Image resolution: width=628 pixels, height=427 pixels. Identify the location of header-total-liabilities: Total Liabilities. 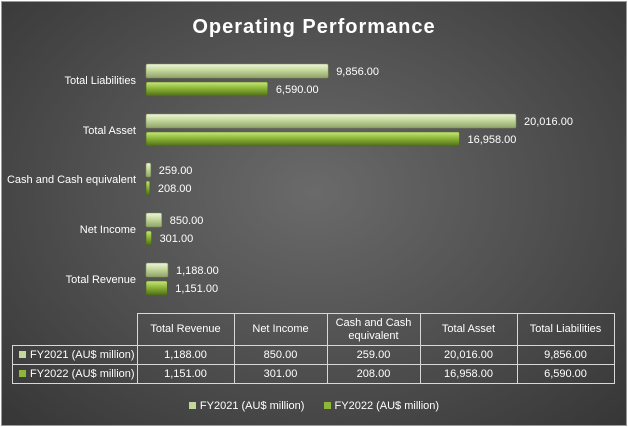
(565, 329).